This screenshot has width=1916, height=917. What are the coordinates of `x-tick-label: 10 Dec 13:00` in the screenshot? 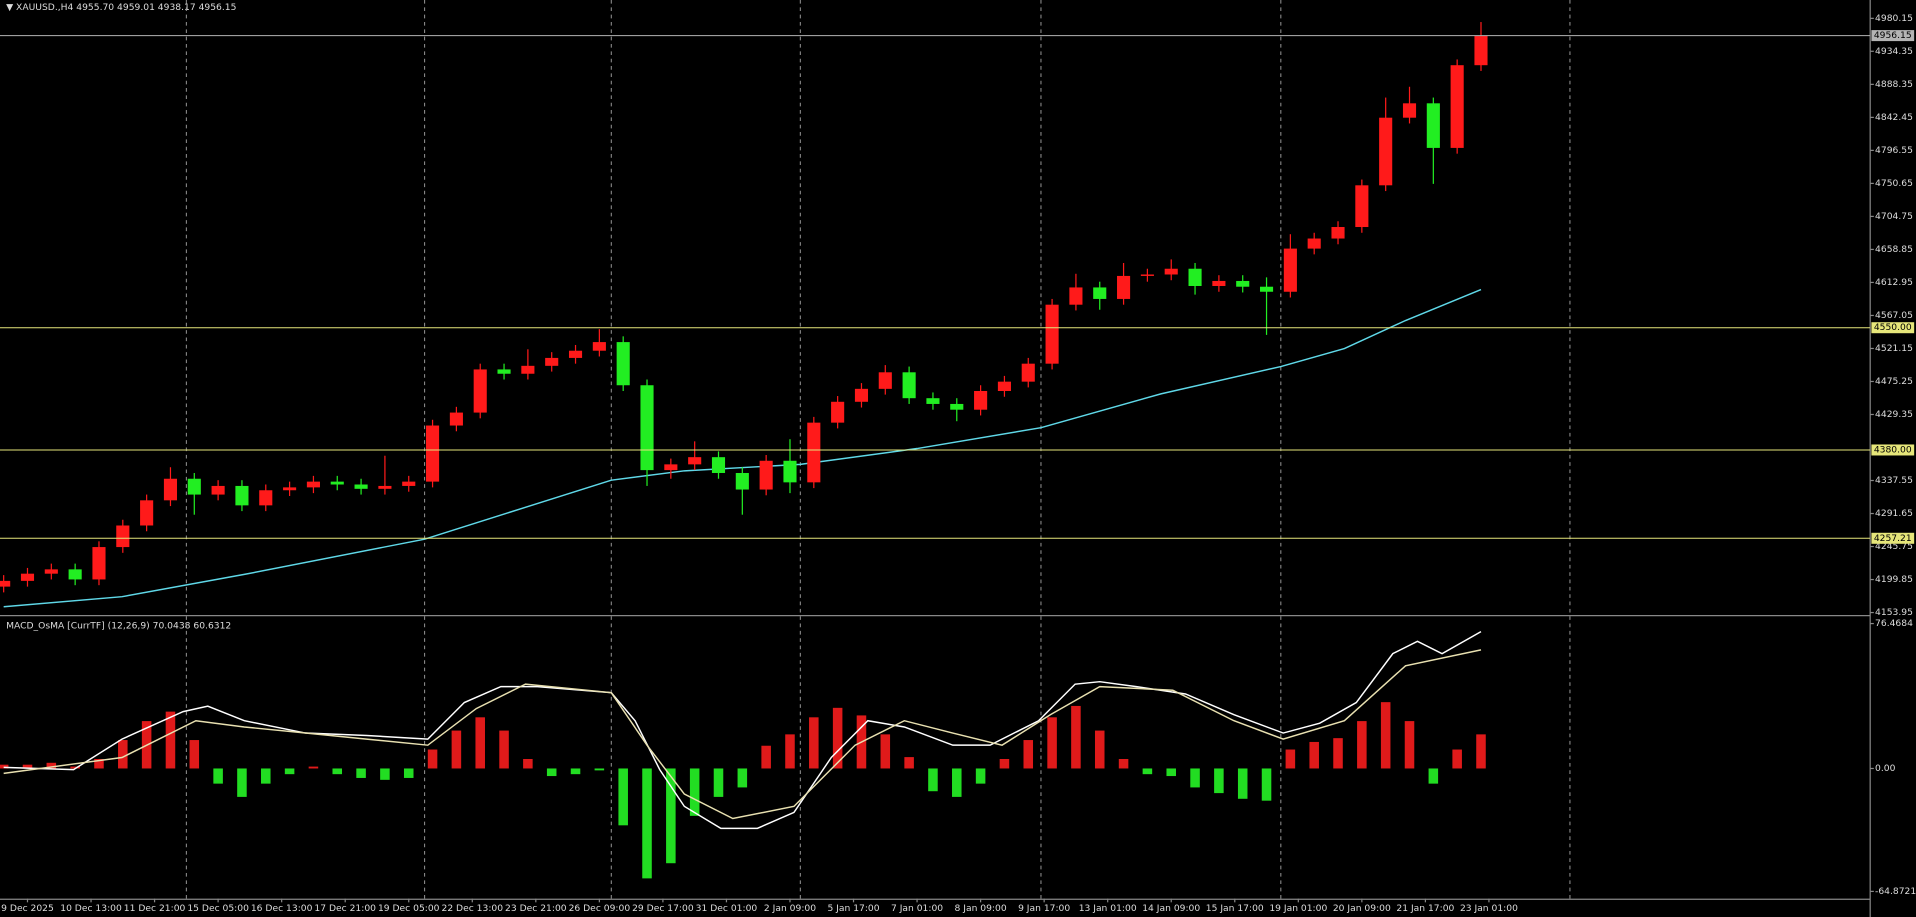 It's located at (91, 908).